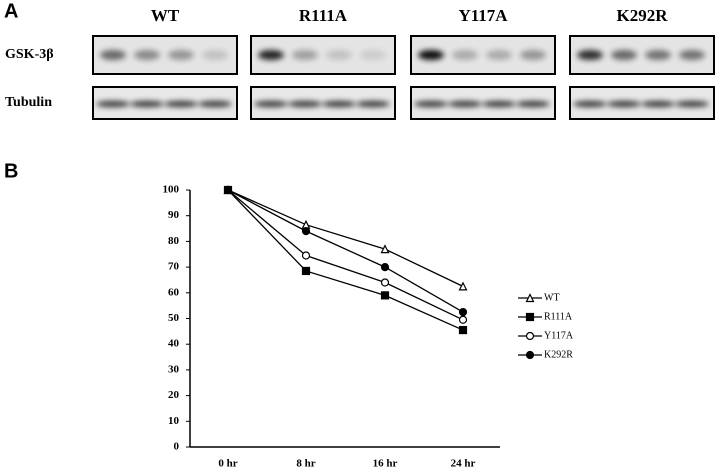 This screenshot has height=470, width=719. What do you see at coordinates (559, 335) in the screenshot?
I see `legend-label: Y117A` at bounding box center [559, 335].